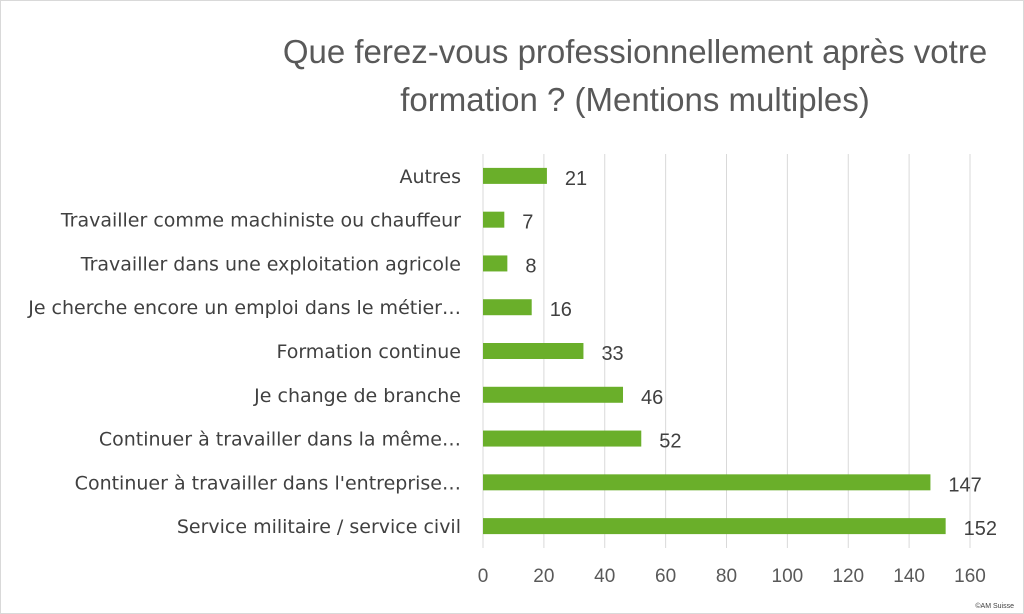 Image resolution: width=1024 pixels, height=614 pixels. I want to click on value-label: 8, so click(530, 266).